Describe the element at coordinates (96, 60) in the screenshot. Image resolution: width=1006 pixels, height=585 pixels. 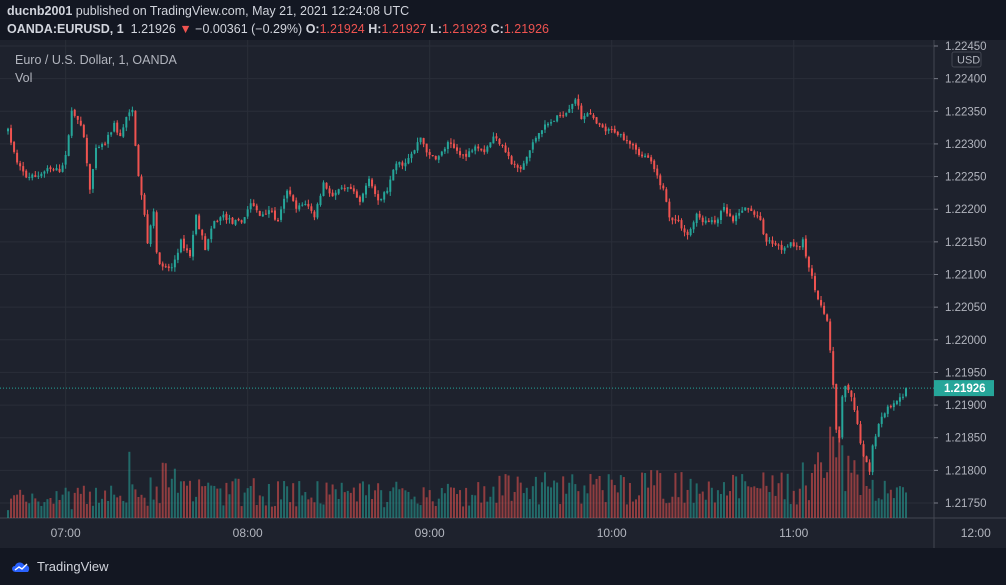
I see `series-legend: Euro / U.S. Dollar, 1, OANDA` at that location.